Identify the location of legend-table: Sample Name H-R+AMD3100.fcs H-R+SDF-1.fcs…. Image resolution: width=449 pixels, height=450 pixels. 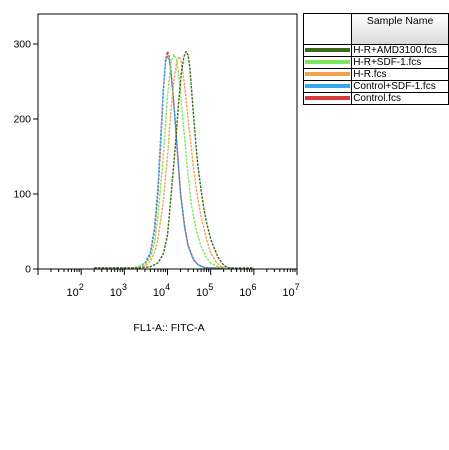
(376, 59).